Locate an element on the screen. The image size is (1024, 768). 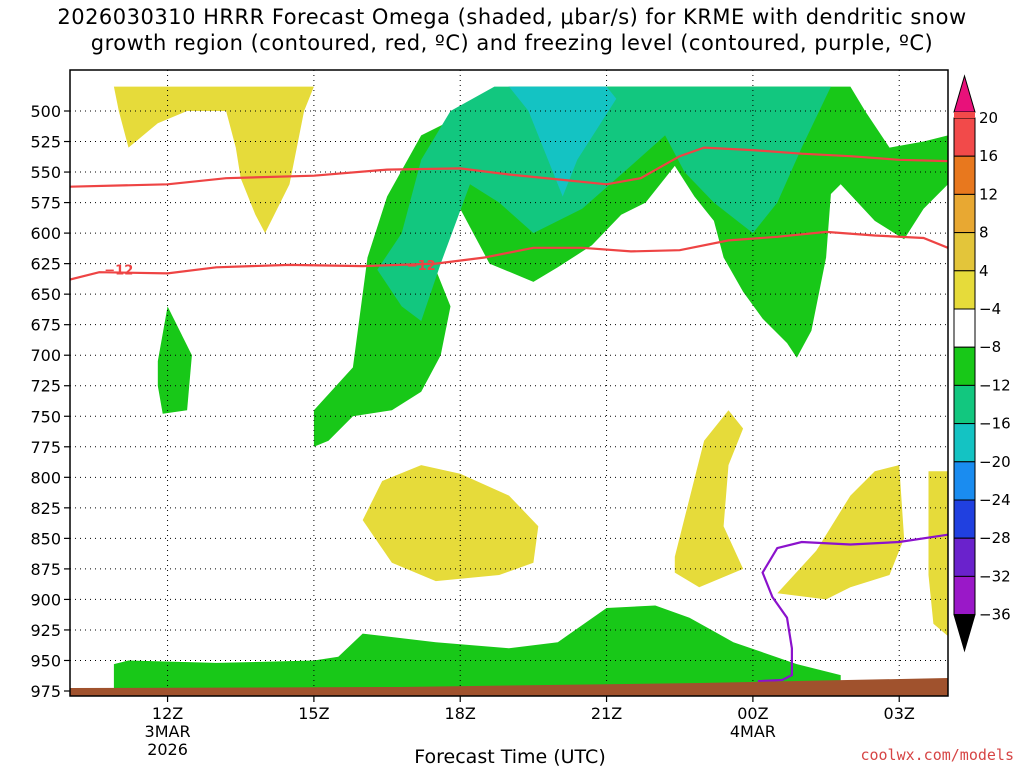
ytick-label-700: 700 is located at coordinates (45, 355).